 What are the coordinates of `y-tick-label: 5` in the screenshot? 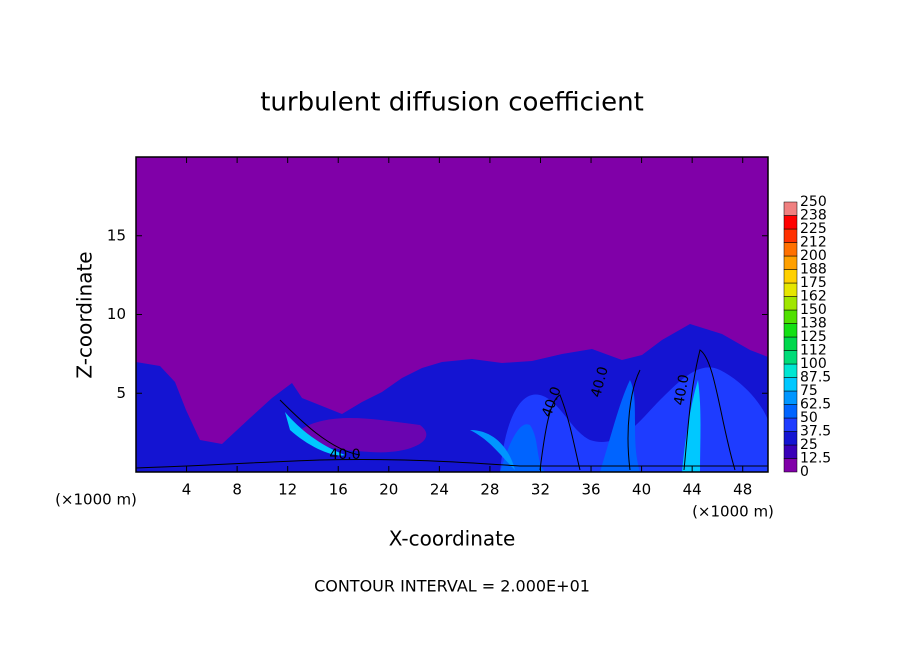 It's located at (121, 393).